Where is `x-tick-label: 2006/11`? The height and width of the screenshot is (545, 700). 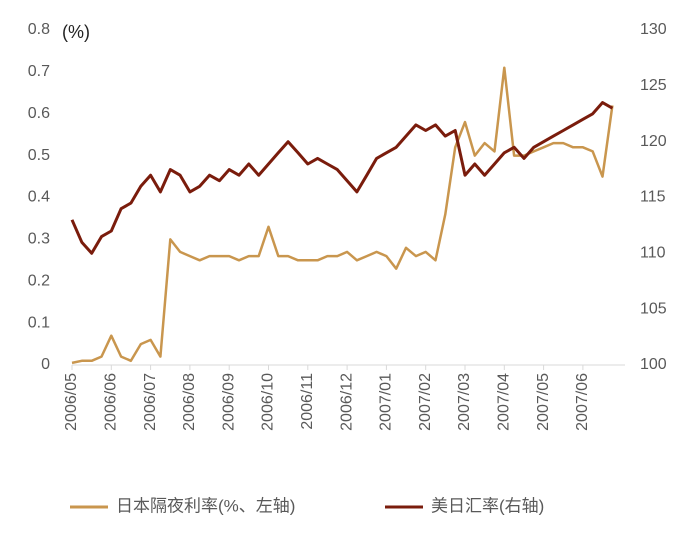
x-tick-label: 2006/11 is located at coordinates (307, 401).